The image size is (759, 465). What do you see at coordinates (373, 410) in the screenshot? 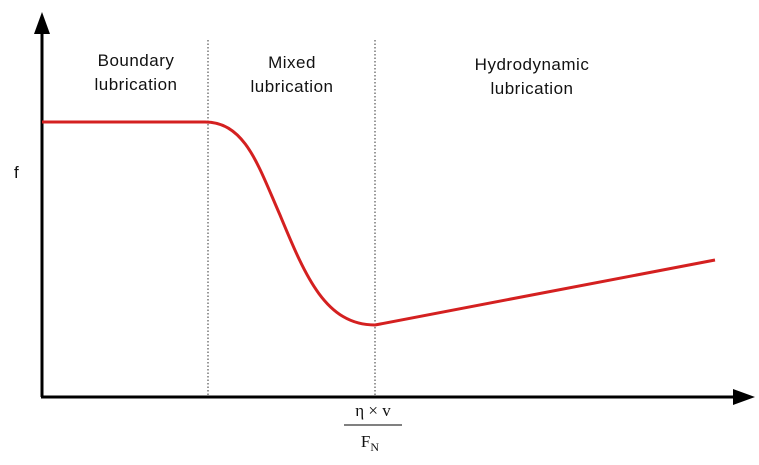
I see `x-label-numerator: η × v` at bounding box center [373, 410].